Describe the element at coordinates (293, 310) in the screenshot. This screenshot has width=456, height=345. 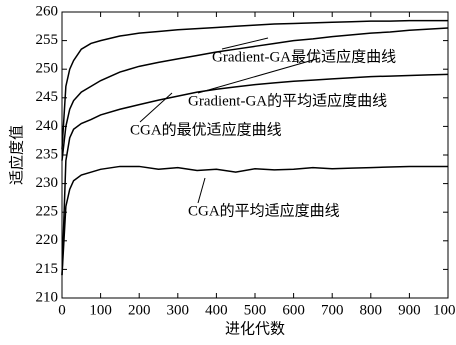
I see `x-tick-label: 600` at that location.